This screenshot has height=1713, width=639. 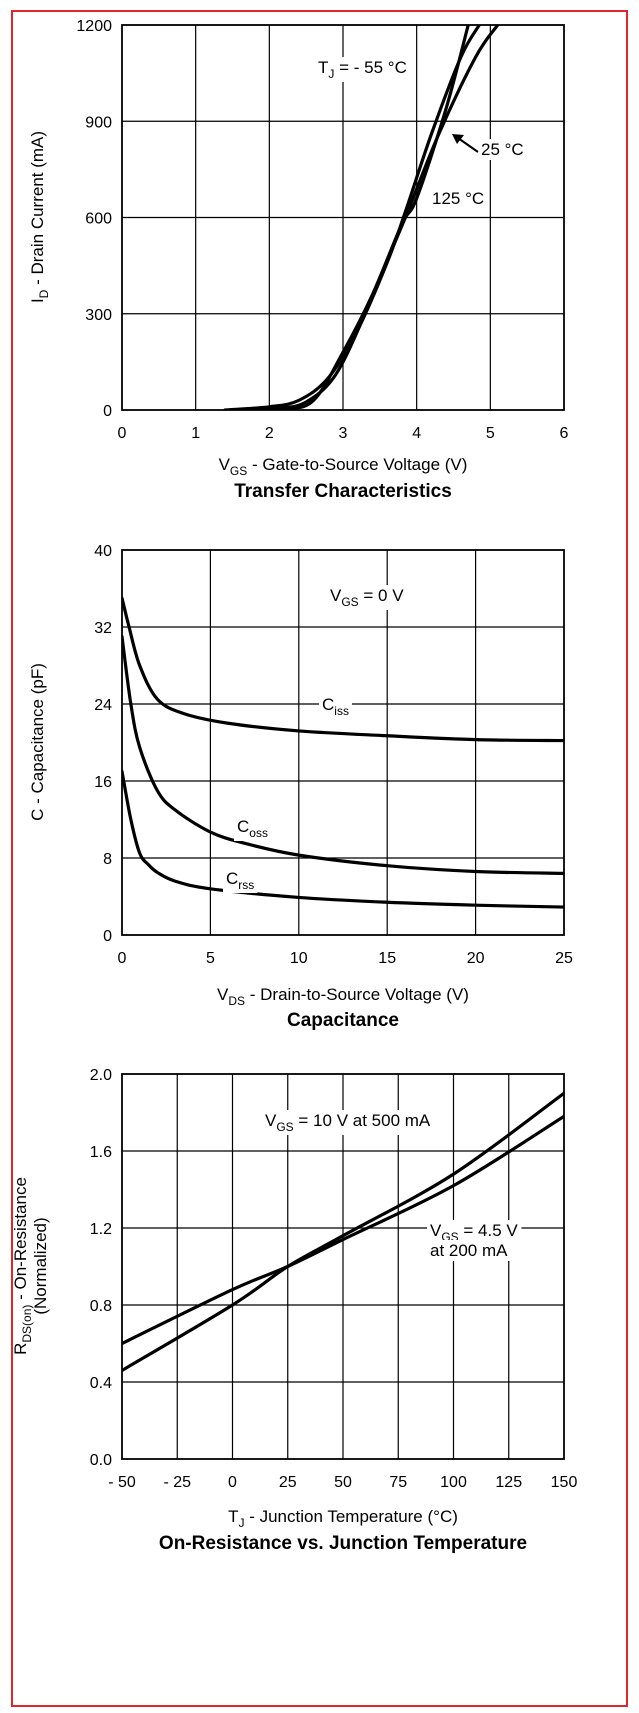 I want to click on annotation-label: VGS = 0 V, so click(x=367, y=597).